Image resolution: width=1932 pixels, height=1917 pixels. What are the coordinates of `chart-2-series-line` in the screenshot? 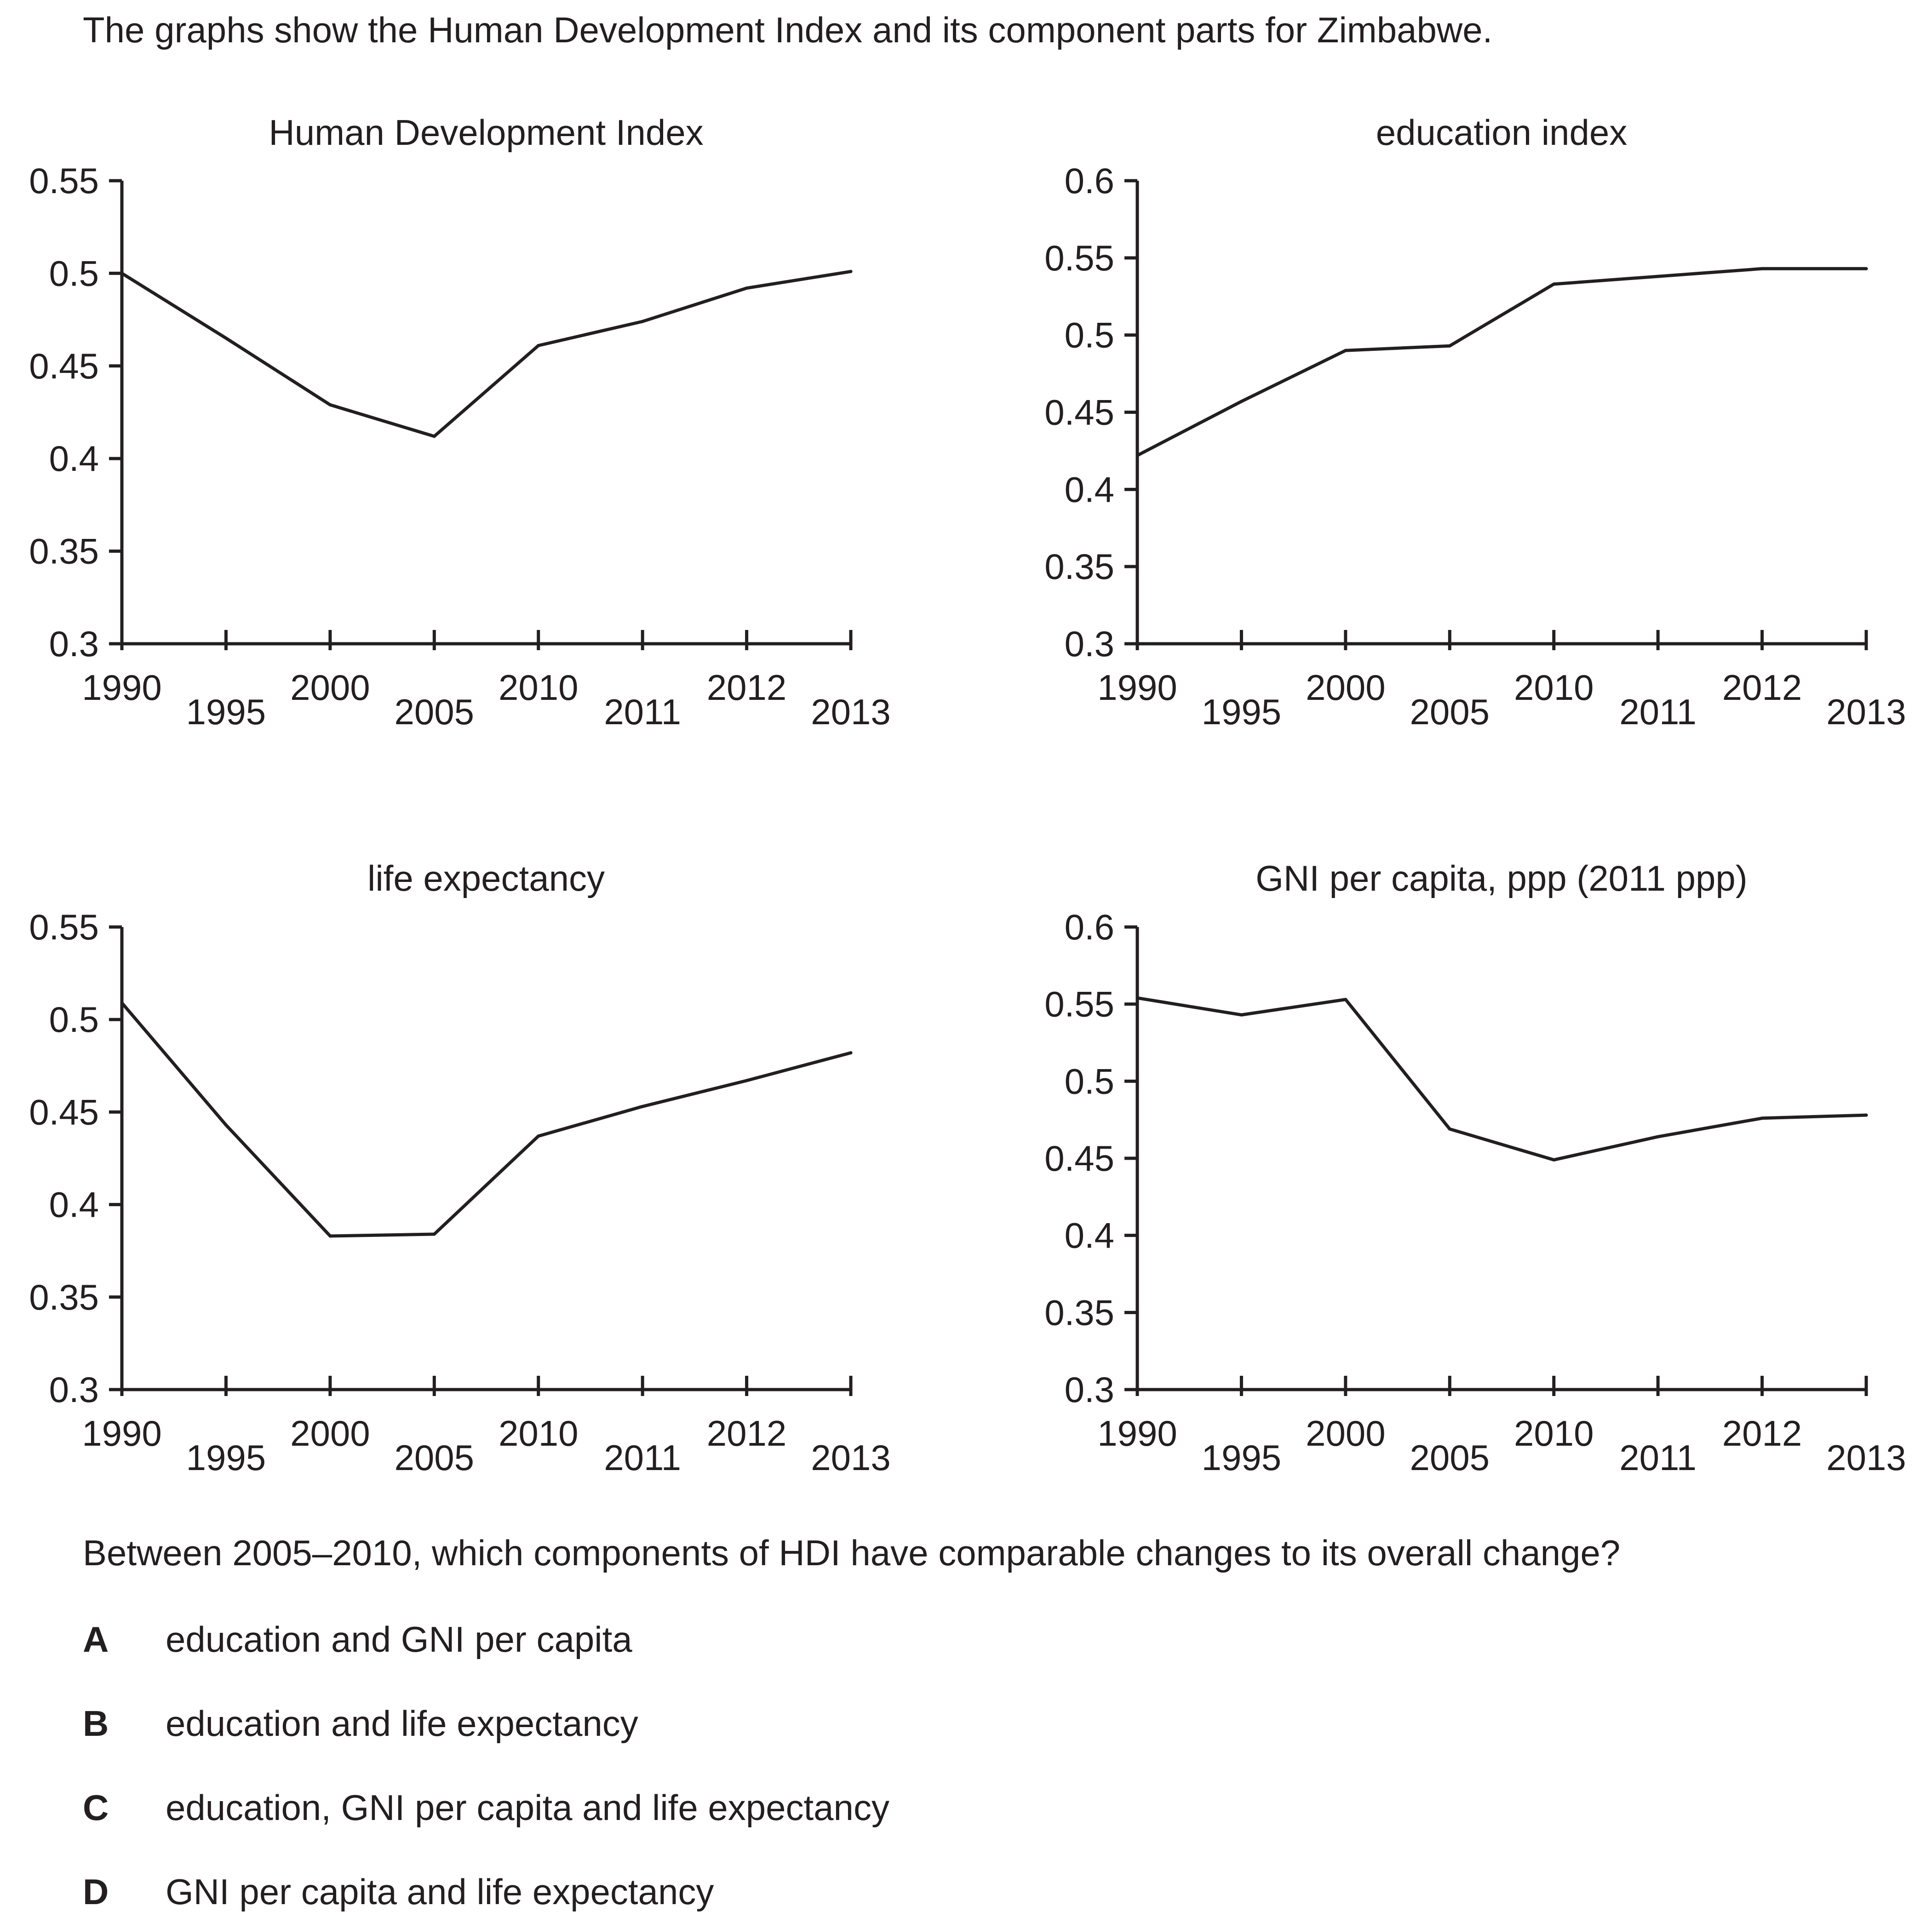 It's located at (1502, 362).